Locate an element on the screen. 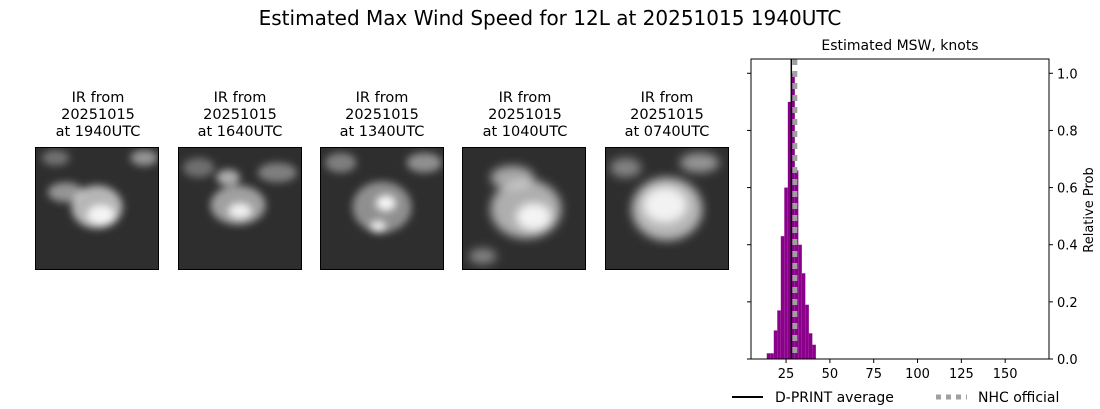 This screenshot has height=409, width=1100. y-tick-label: 0.4 is located at coordinates (1067, 246).